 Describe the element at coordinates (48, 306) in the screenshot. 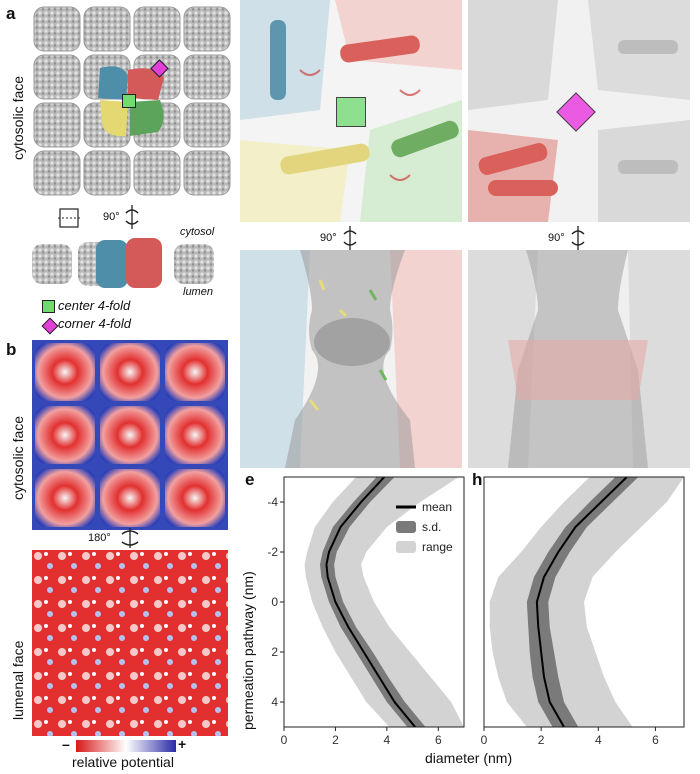

I see `legend-center-swatch` at that location.